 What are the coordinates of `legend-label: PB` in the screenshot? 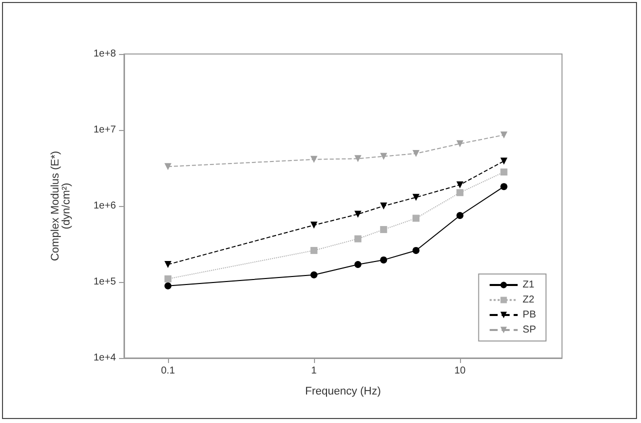 It's located at (529, 315).